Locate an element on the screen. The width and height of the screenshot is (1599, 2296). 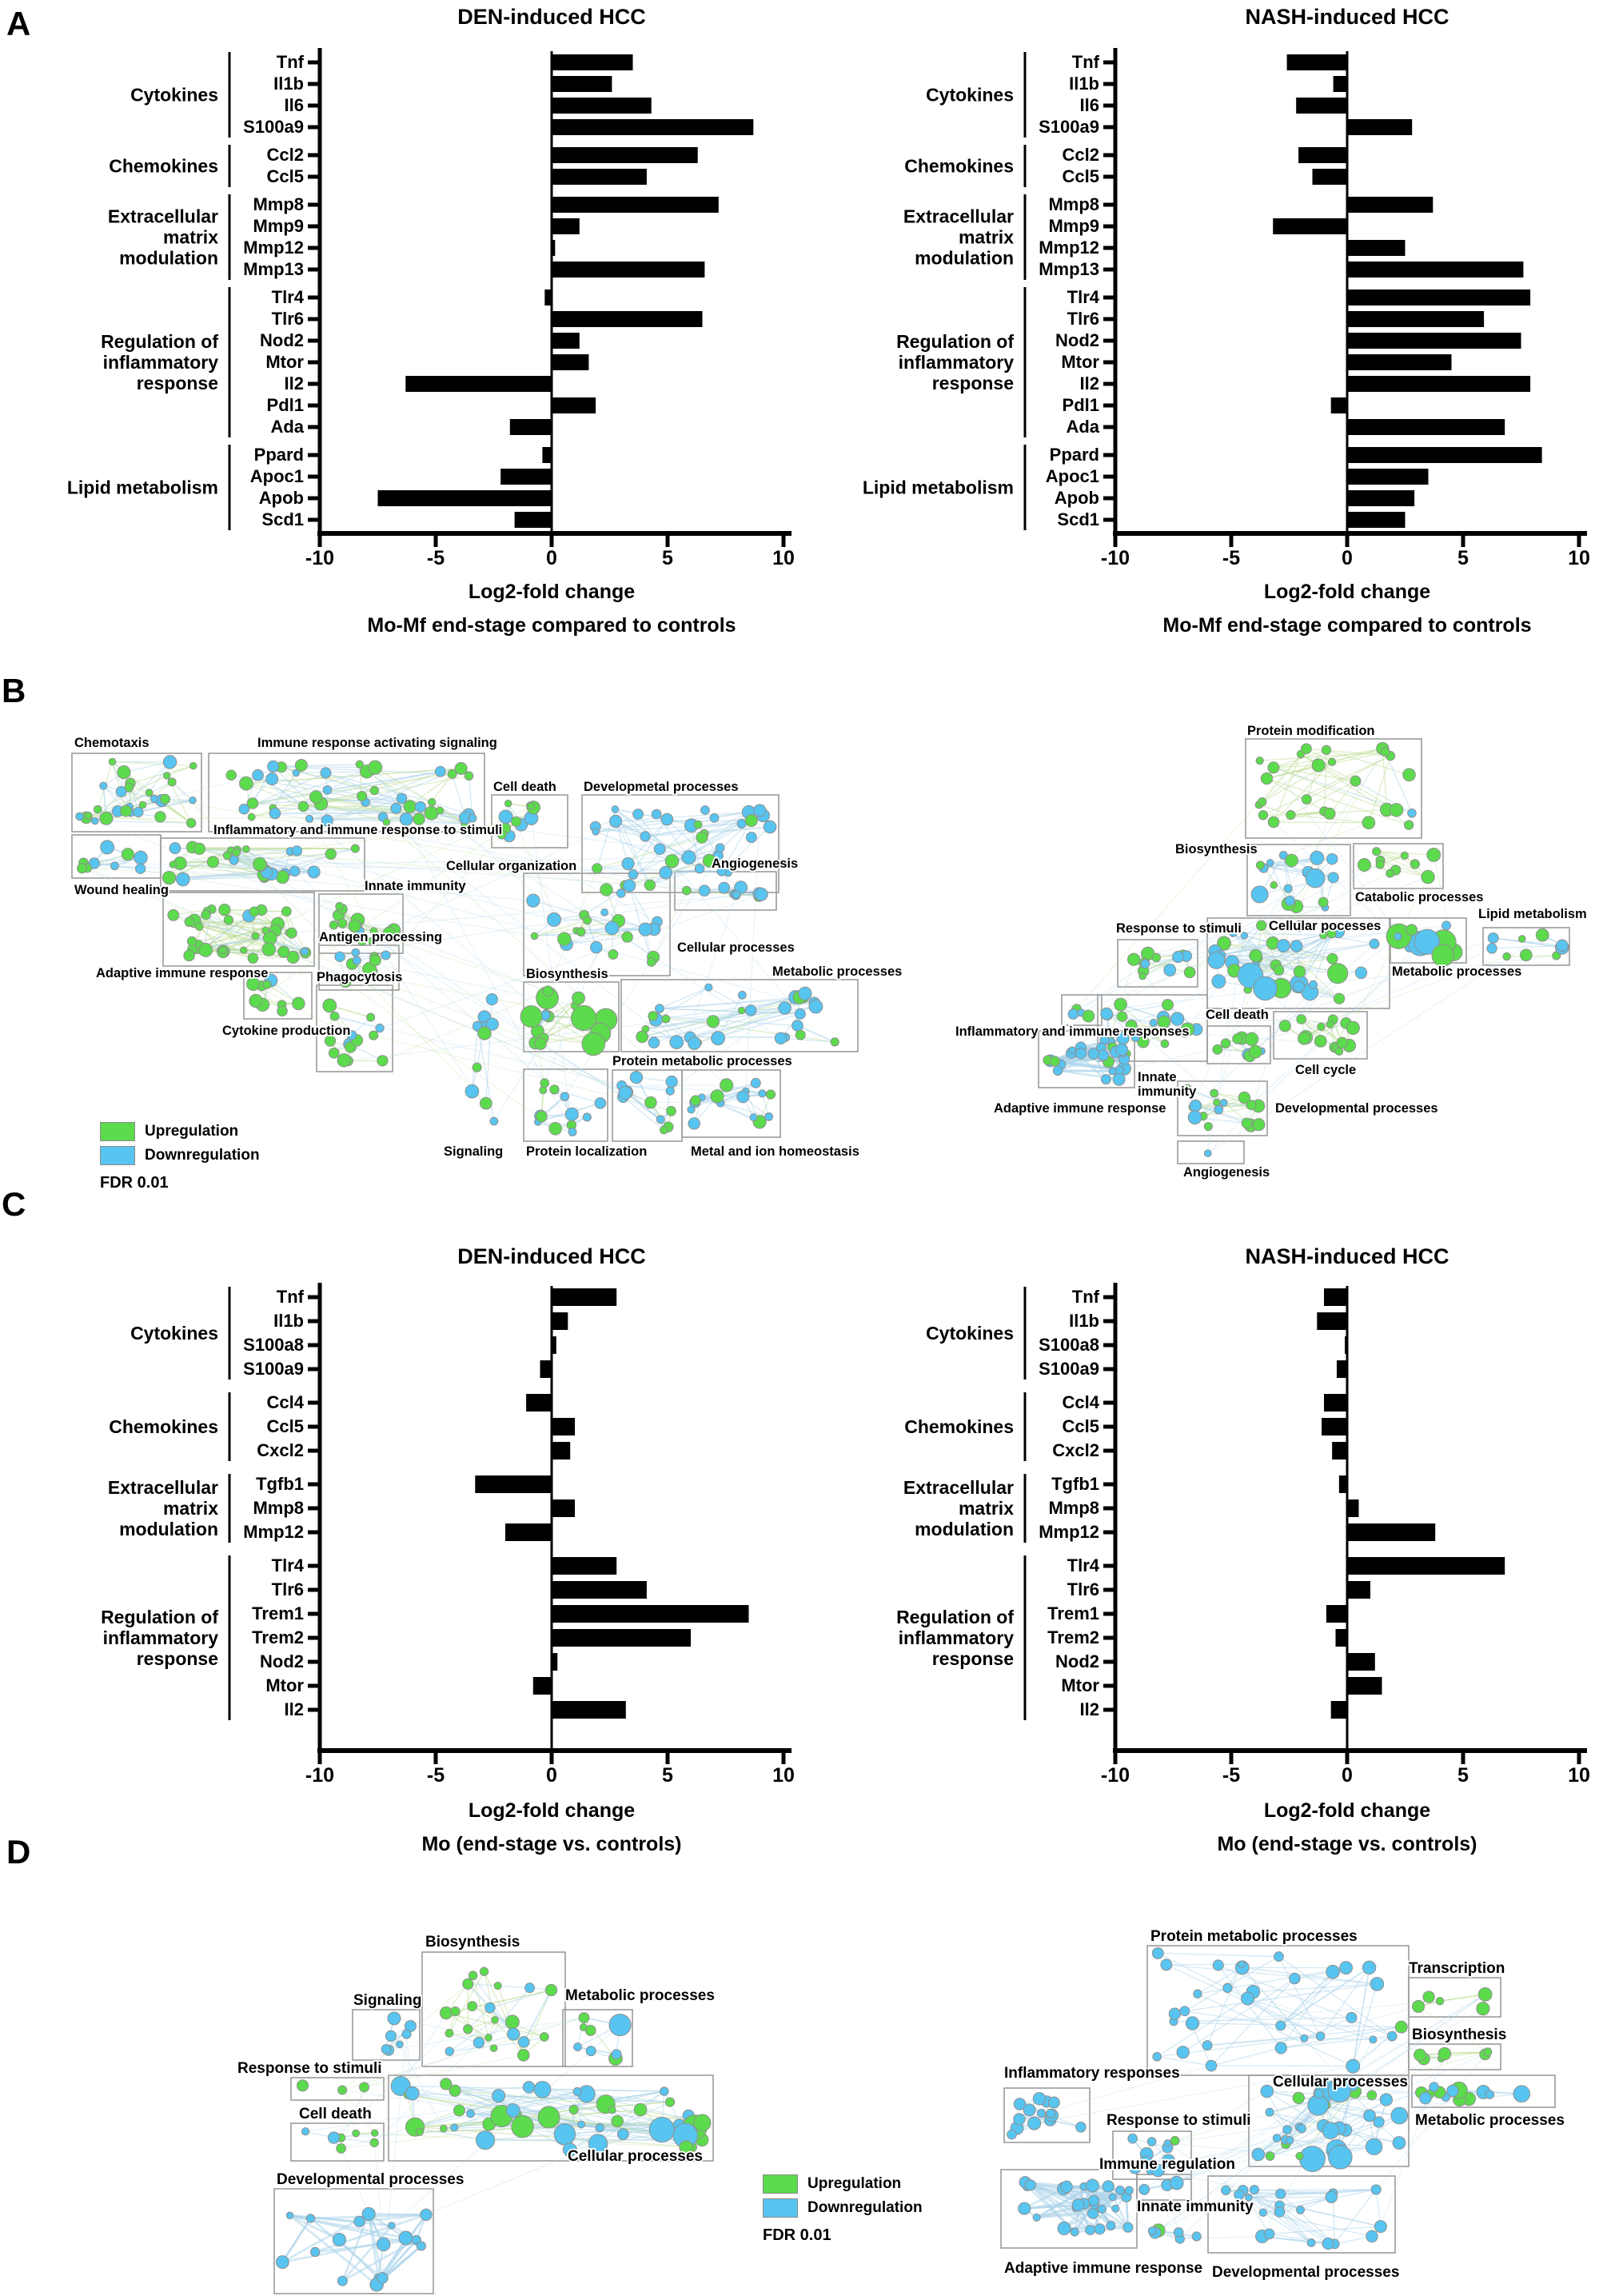
svg-text: Cytokines is located at coordinates (970, 96).